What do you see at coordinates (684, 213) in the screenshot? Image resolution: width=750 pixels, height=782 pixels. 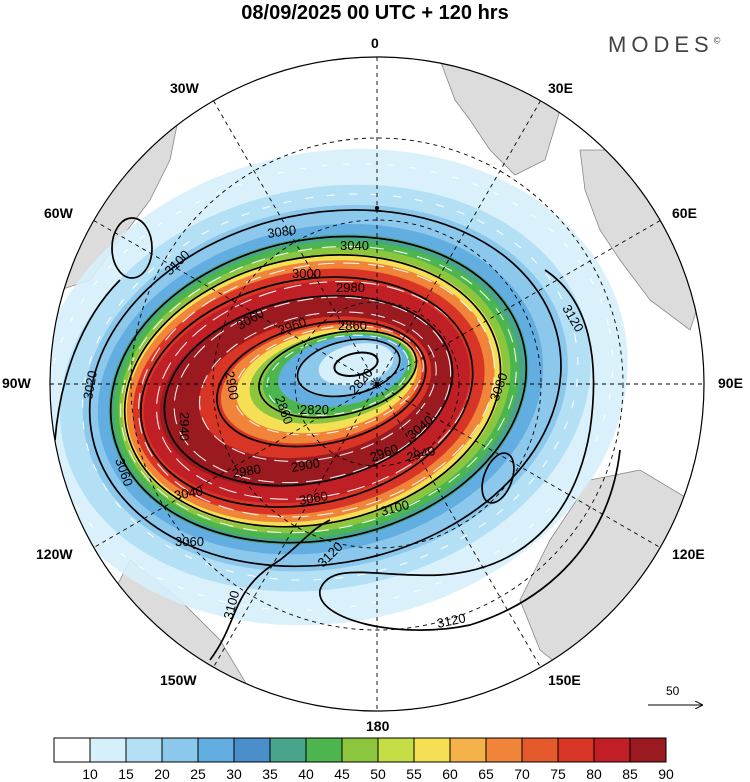 I see `lon-label-60e: 60E` at bounding box center [684, 213].